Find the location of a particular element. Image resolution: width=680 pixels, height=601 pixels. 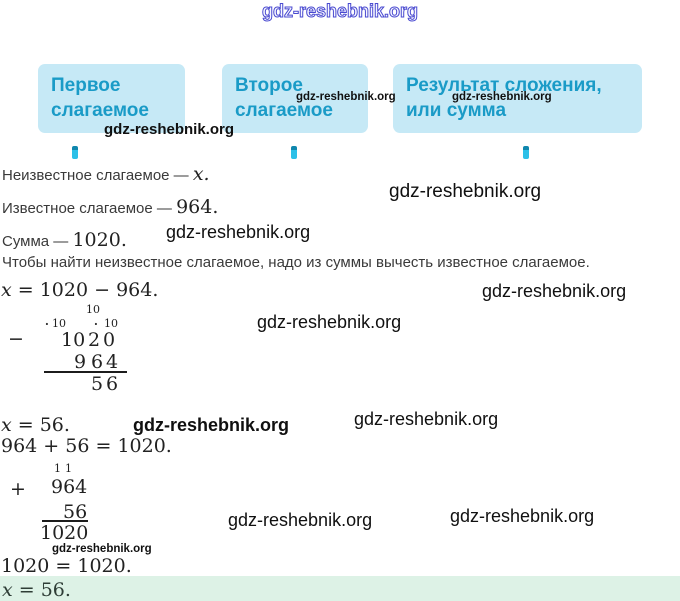

equation-verification: 1020 = 1020. is located at coordinates (66, 566).